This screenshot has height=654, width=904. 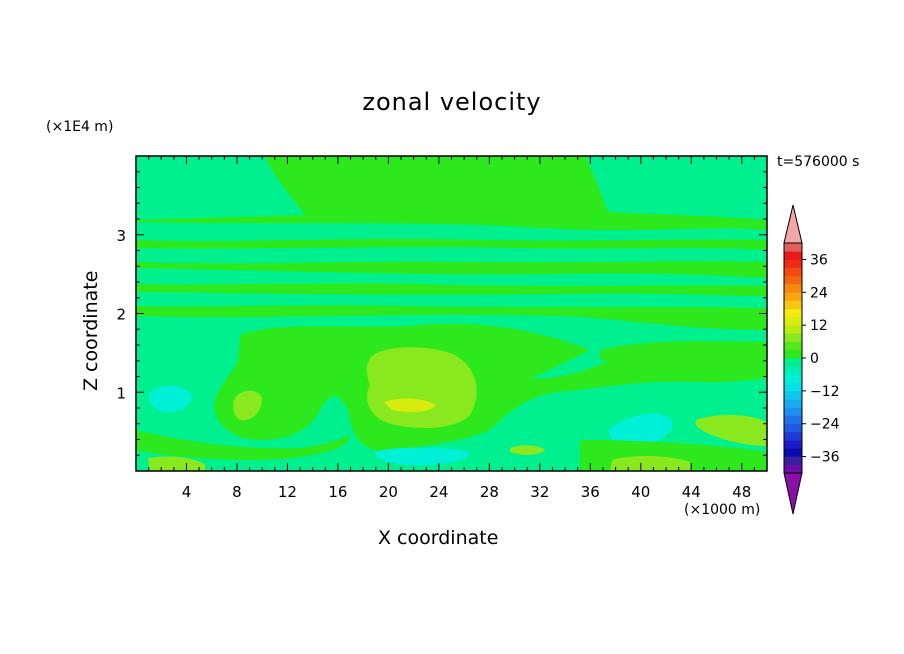 I want to click on central-yellow-core, so click(x=410, y=405).